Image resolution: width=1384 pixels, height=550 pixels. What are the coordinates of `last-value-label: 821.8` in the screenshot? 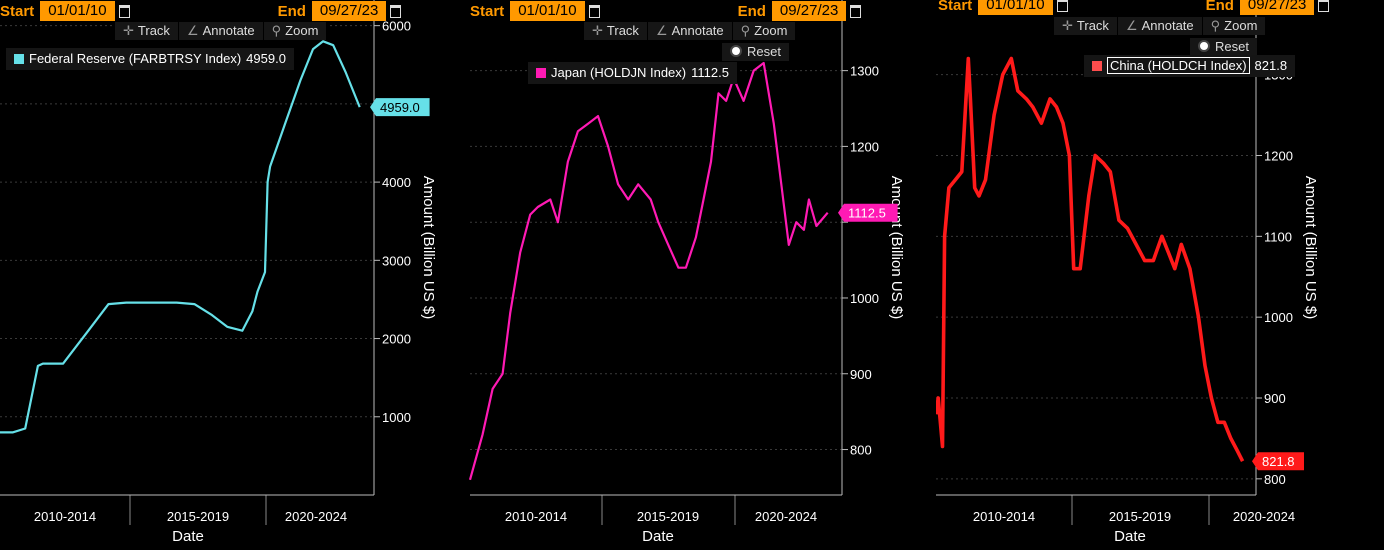 It's located at (1278, 461).